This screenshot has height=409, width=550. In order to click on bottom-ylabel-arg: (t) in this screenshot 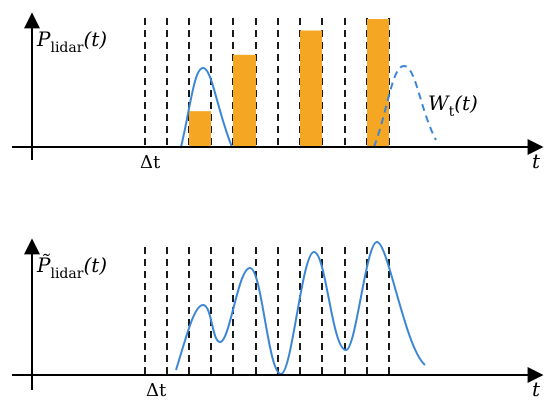, I will do `click(95, 265)`.